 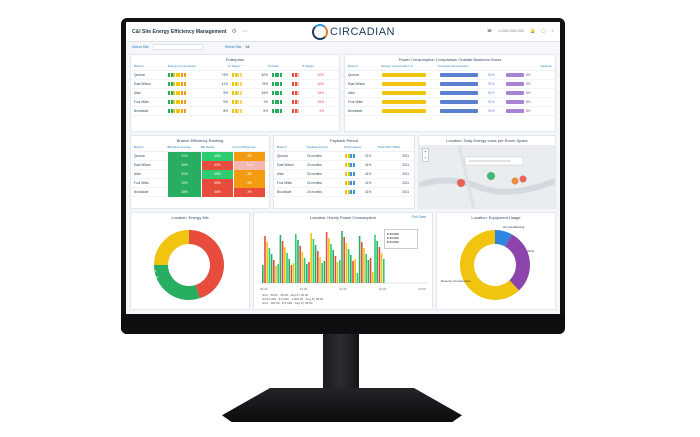 I want to click on table-row: Brookdale 24 months 41% 2011, so click(x=344, y=192).